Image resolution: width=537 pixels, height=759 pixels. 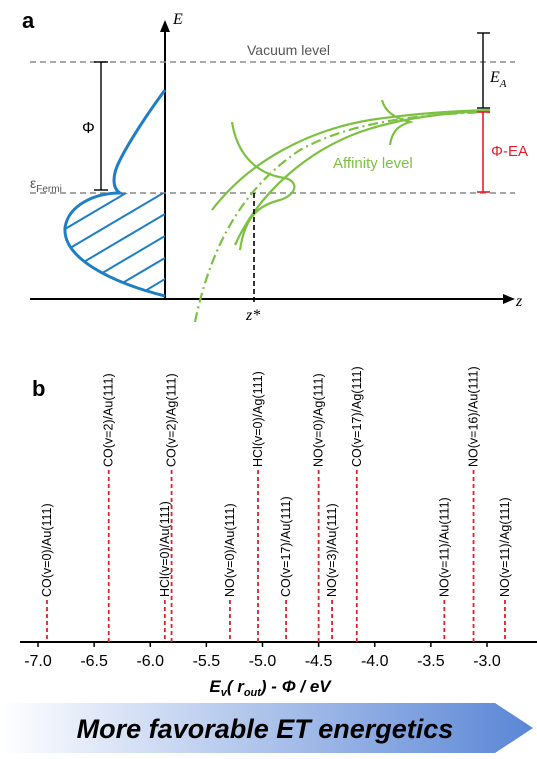 I want to click on filled-states-hatch, so click(x=114, y=244).